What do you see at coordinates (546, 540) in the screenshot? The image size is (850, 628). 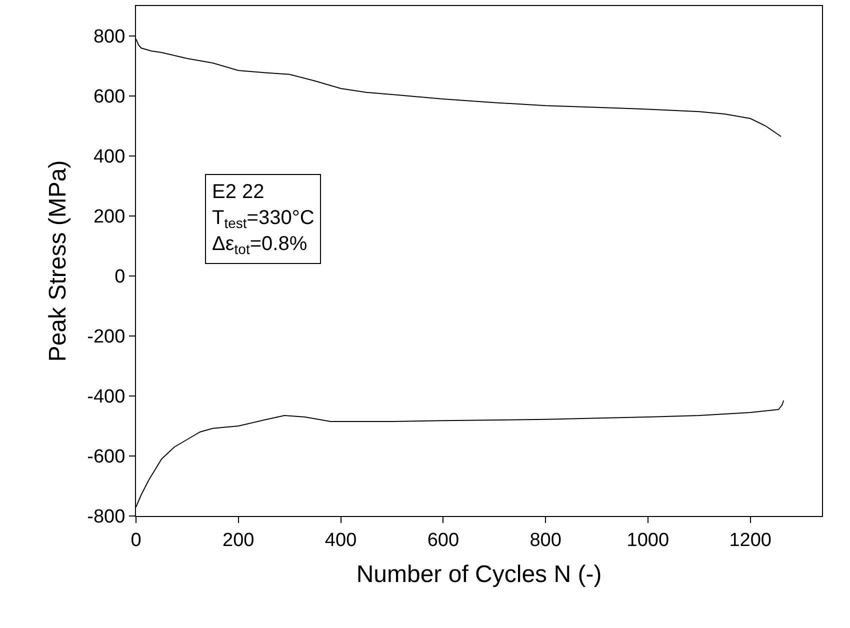 I see `x-tick-label: 800` at bounding box center [546, 540].